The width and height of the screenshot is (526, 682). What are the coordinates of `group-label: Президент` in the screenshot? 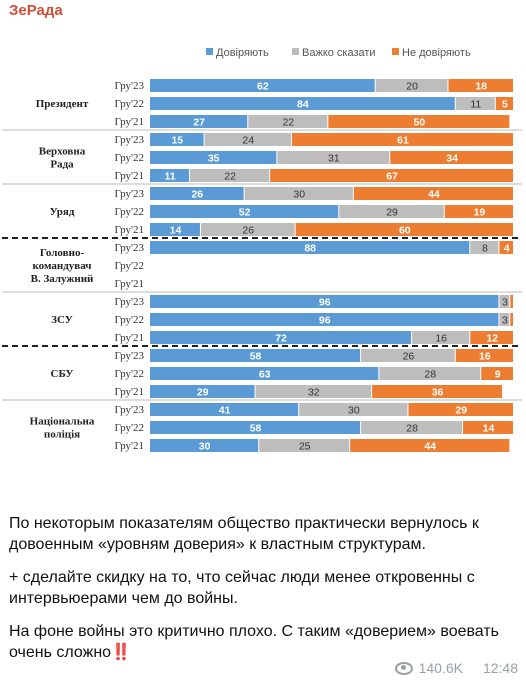 It's located at (62, 104).